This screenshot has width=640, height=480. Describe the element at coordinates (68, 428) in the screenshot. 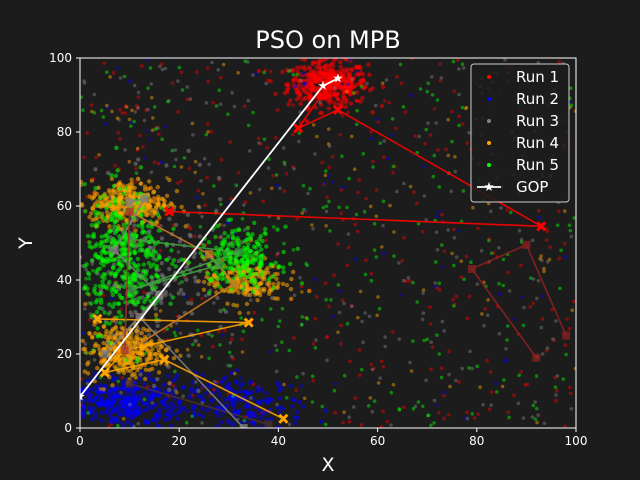

I see `y-tick-label: 0` at that location.